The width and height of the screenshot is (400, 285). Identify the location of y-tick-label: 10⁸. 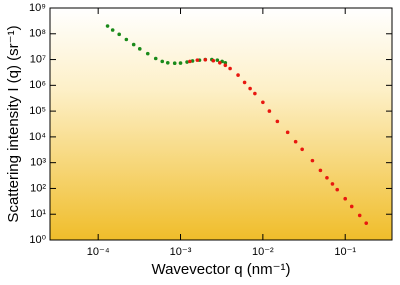
(37, 34).